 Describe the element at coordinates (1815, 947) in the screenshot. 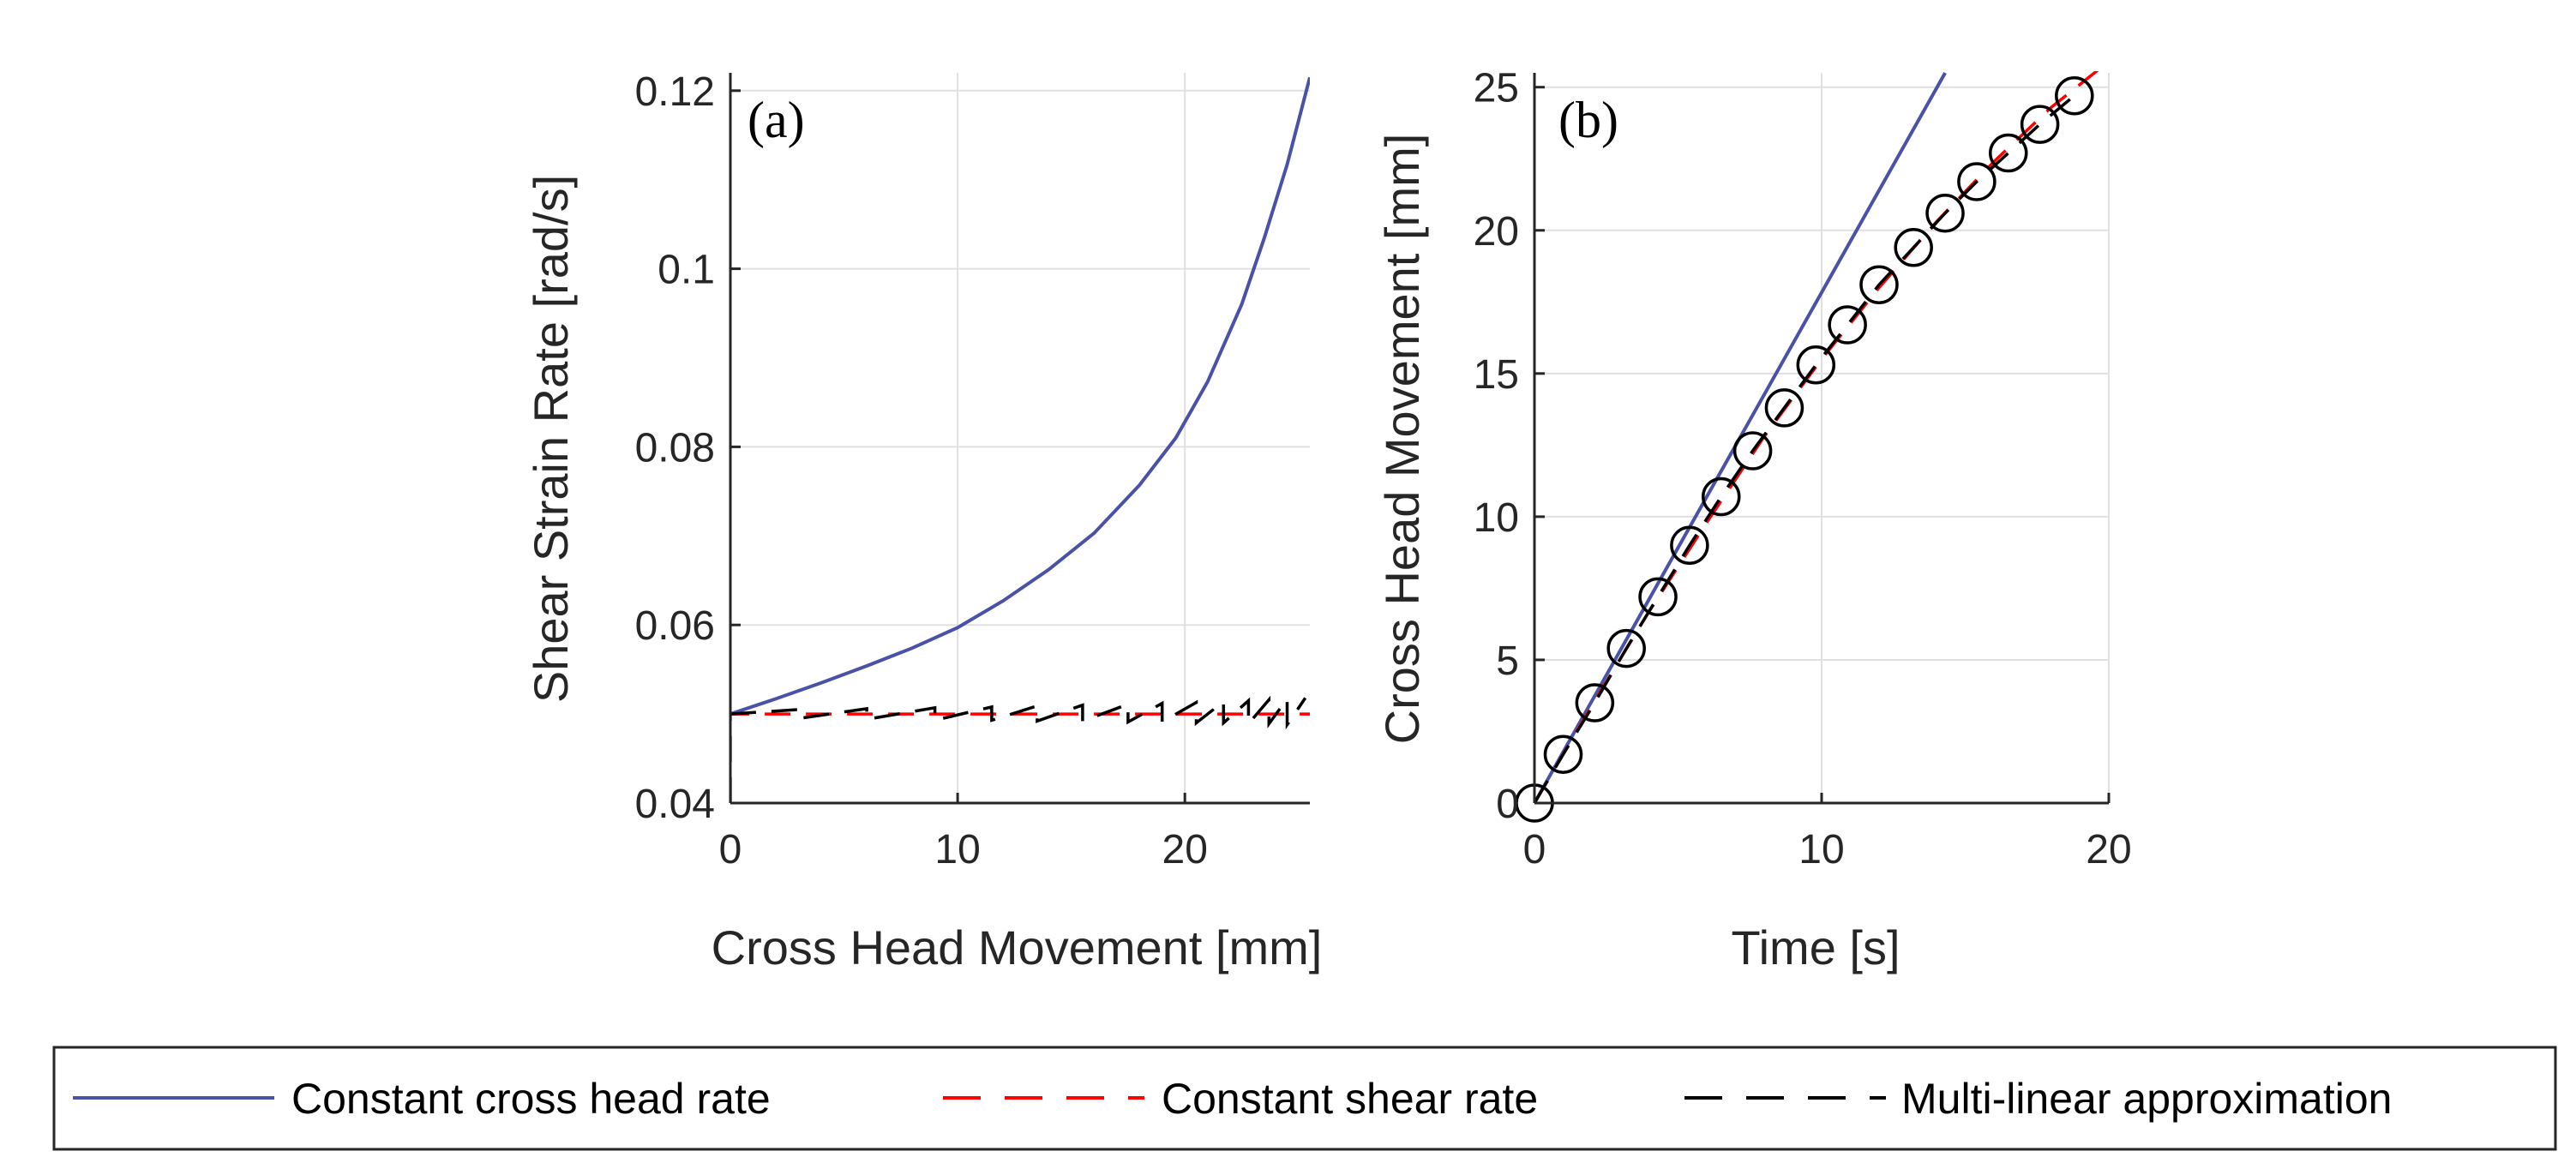

I see `panel-b-x-axis-label: Time [s]` at that location.